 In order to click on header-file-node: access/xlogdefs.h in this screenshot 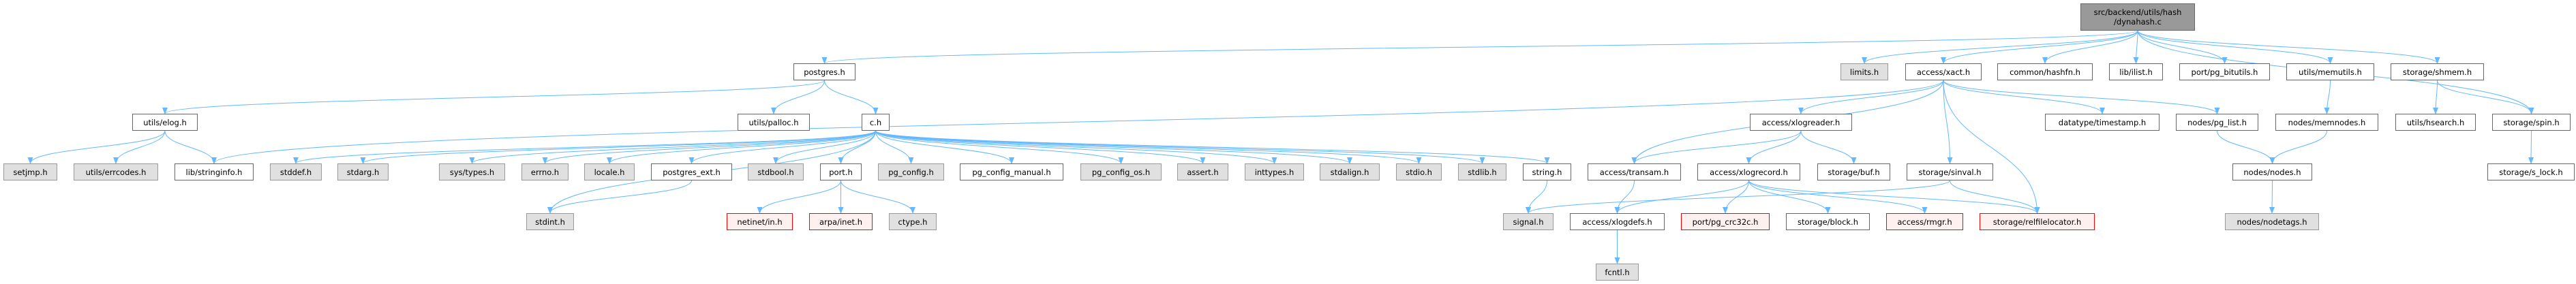, I will do `click(1618, 221)`.